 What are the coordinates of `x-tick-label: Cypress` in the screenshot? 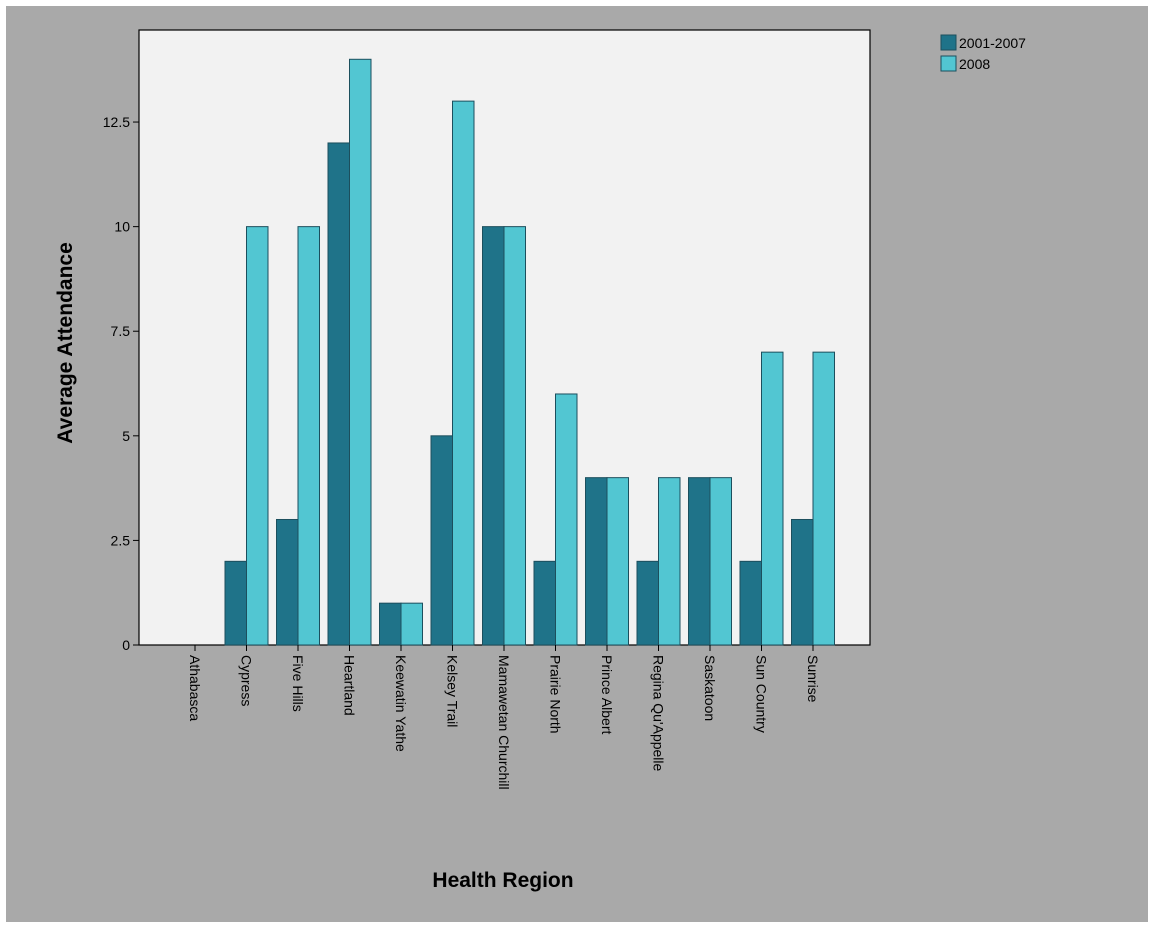 It's located at (247, 680).